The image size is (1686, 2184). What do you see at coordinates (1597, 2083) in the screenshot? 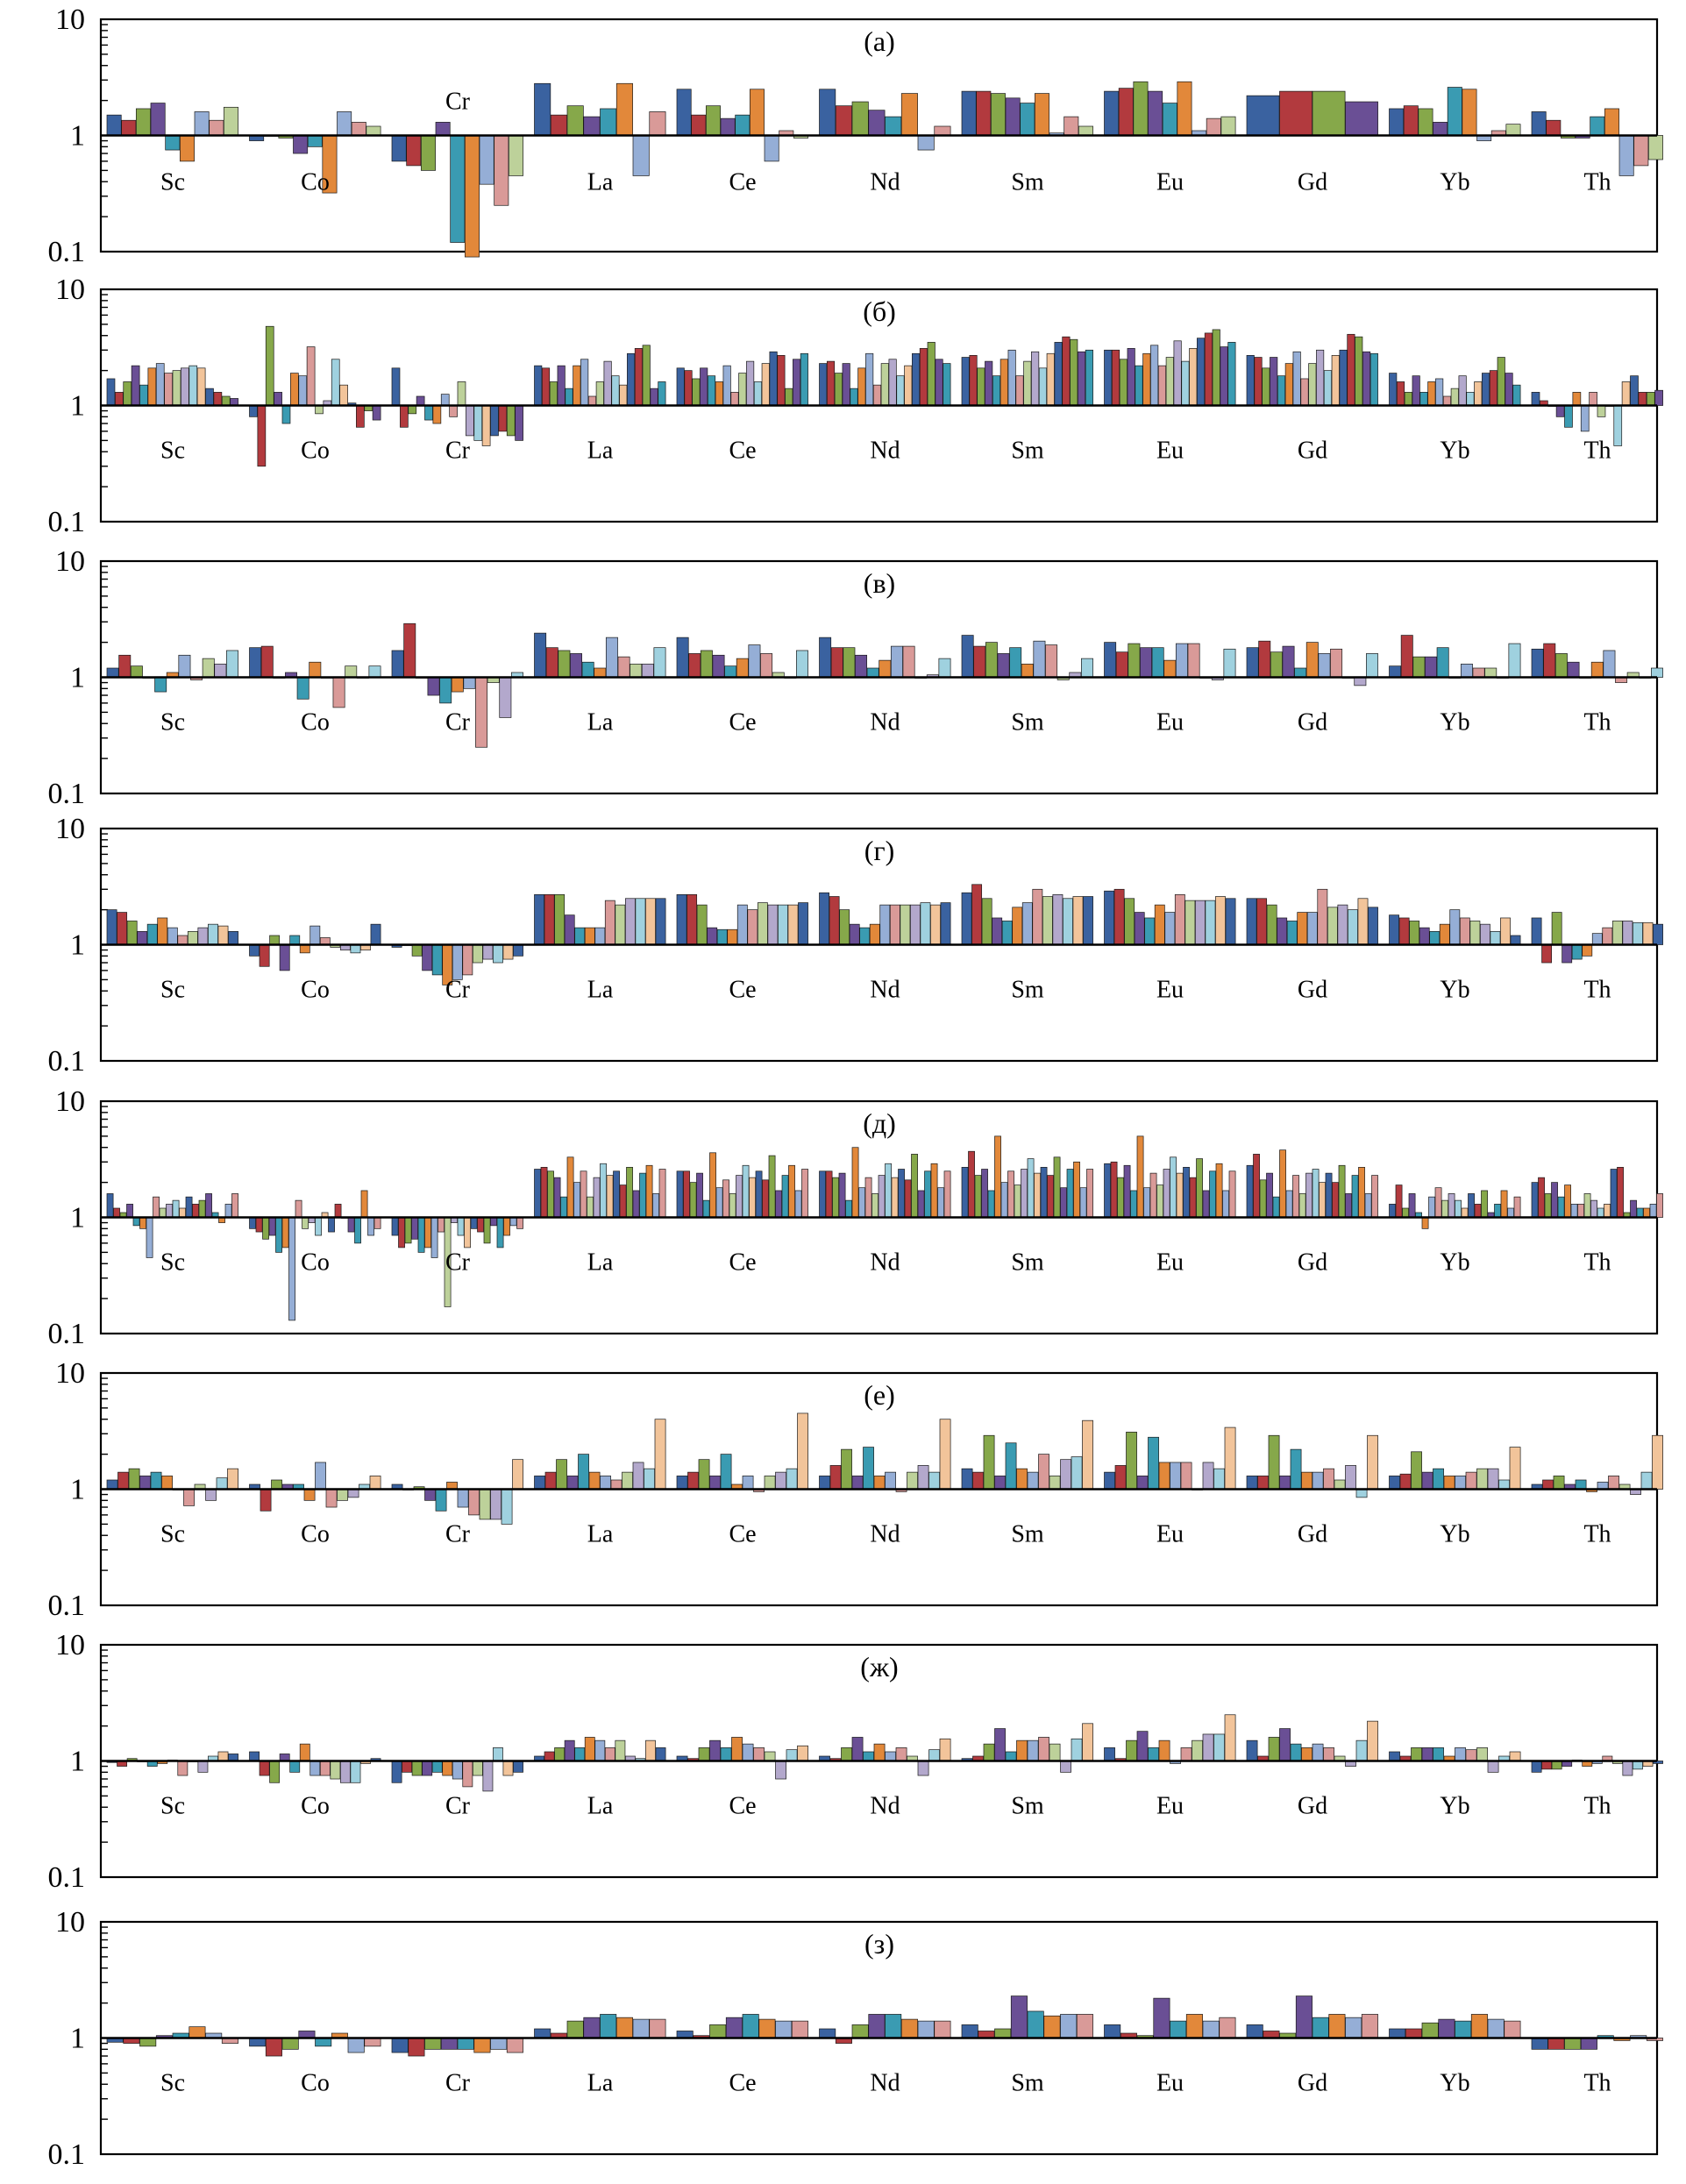
I see `category-label-th: Th` at bounding box center [1597, 2083].